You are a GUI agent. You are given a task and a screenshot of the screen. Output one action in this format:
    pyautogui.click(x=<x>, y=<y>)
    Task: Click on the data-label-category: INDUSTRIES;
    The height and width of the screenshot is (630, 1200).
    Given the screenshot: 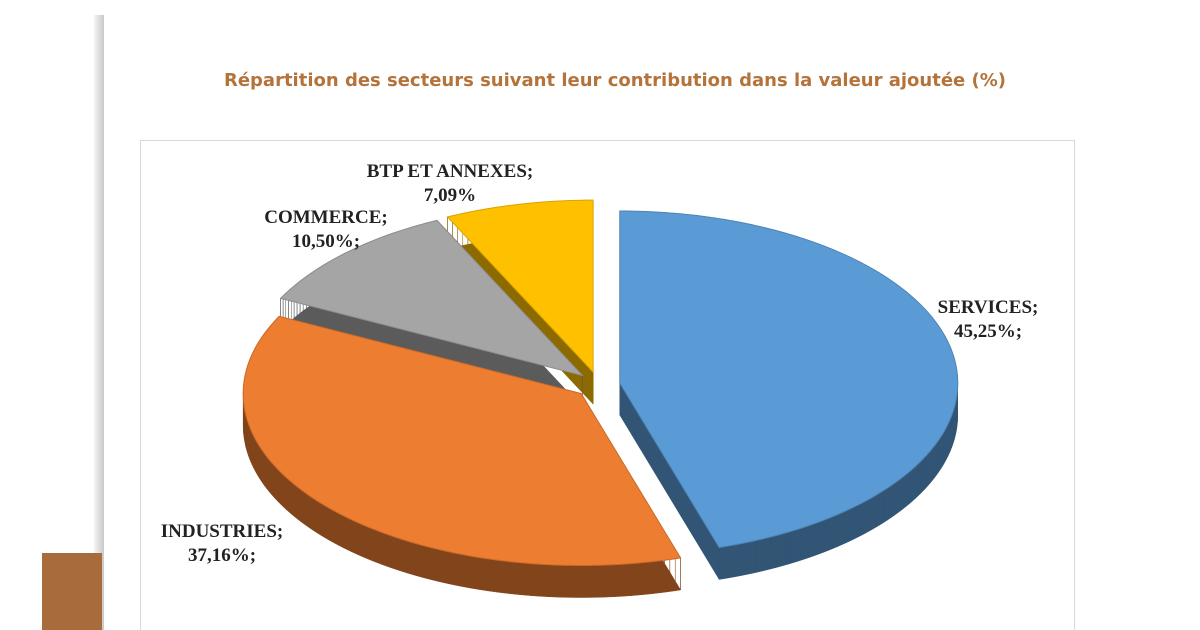 What is the action you would take?
    pyautogui.click(x=222, y=531)
    